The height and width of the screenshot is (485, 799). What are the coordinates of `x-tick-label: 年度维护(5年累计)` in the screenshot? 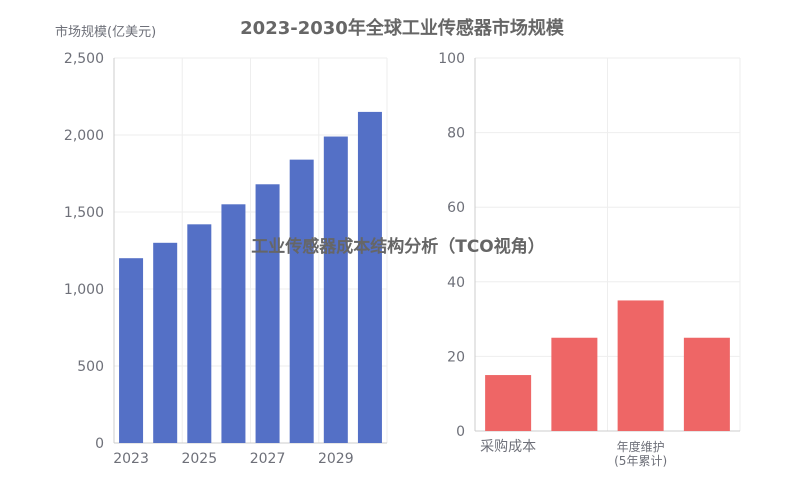 It's located at (640, 453).